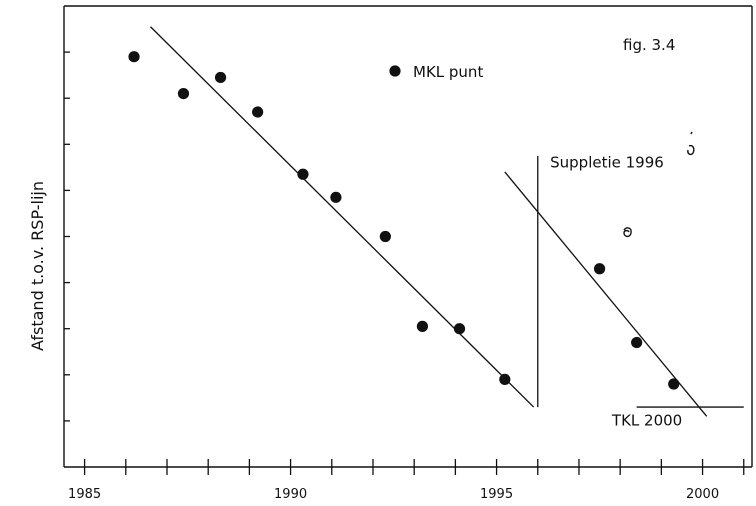  Describe the element at coordinates (393, 494) in the screenshot. I see `x-tick-labels: 1985 1990 1995 2000` at that location.